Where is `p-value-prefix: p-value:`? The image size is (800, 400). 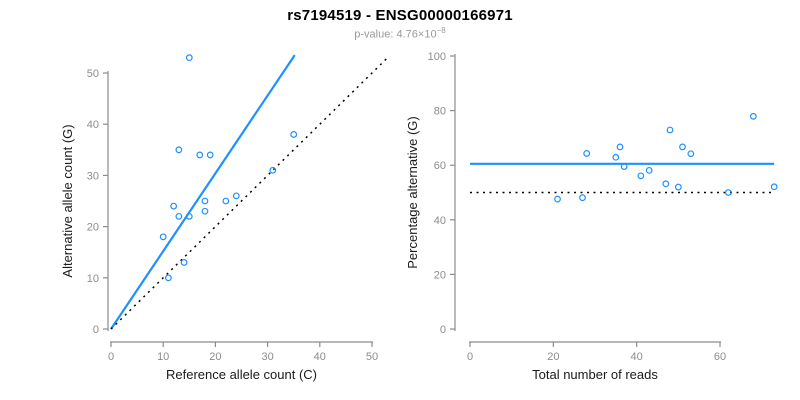
p-value-prefix: p-value: is located at coordinates (375, 34).